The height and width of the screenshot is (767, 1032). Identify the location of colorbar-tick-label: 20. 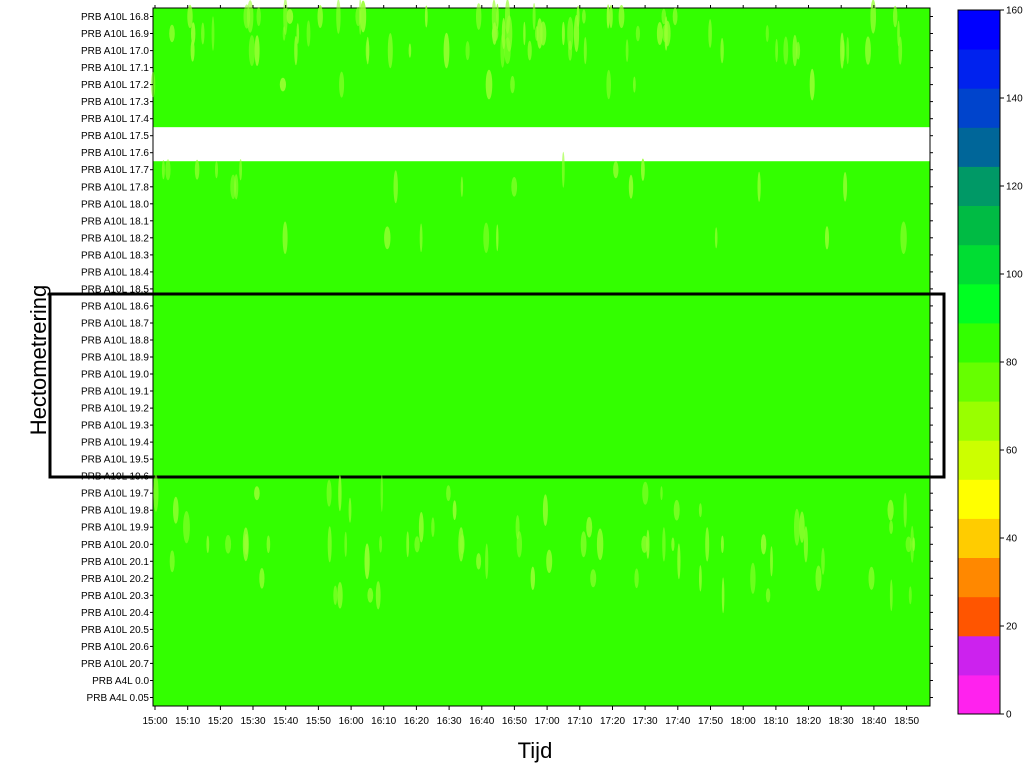
(1012, 627).